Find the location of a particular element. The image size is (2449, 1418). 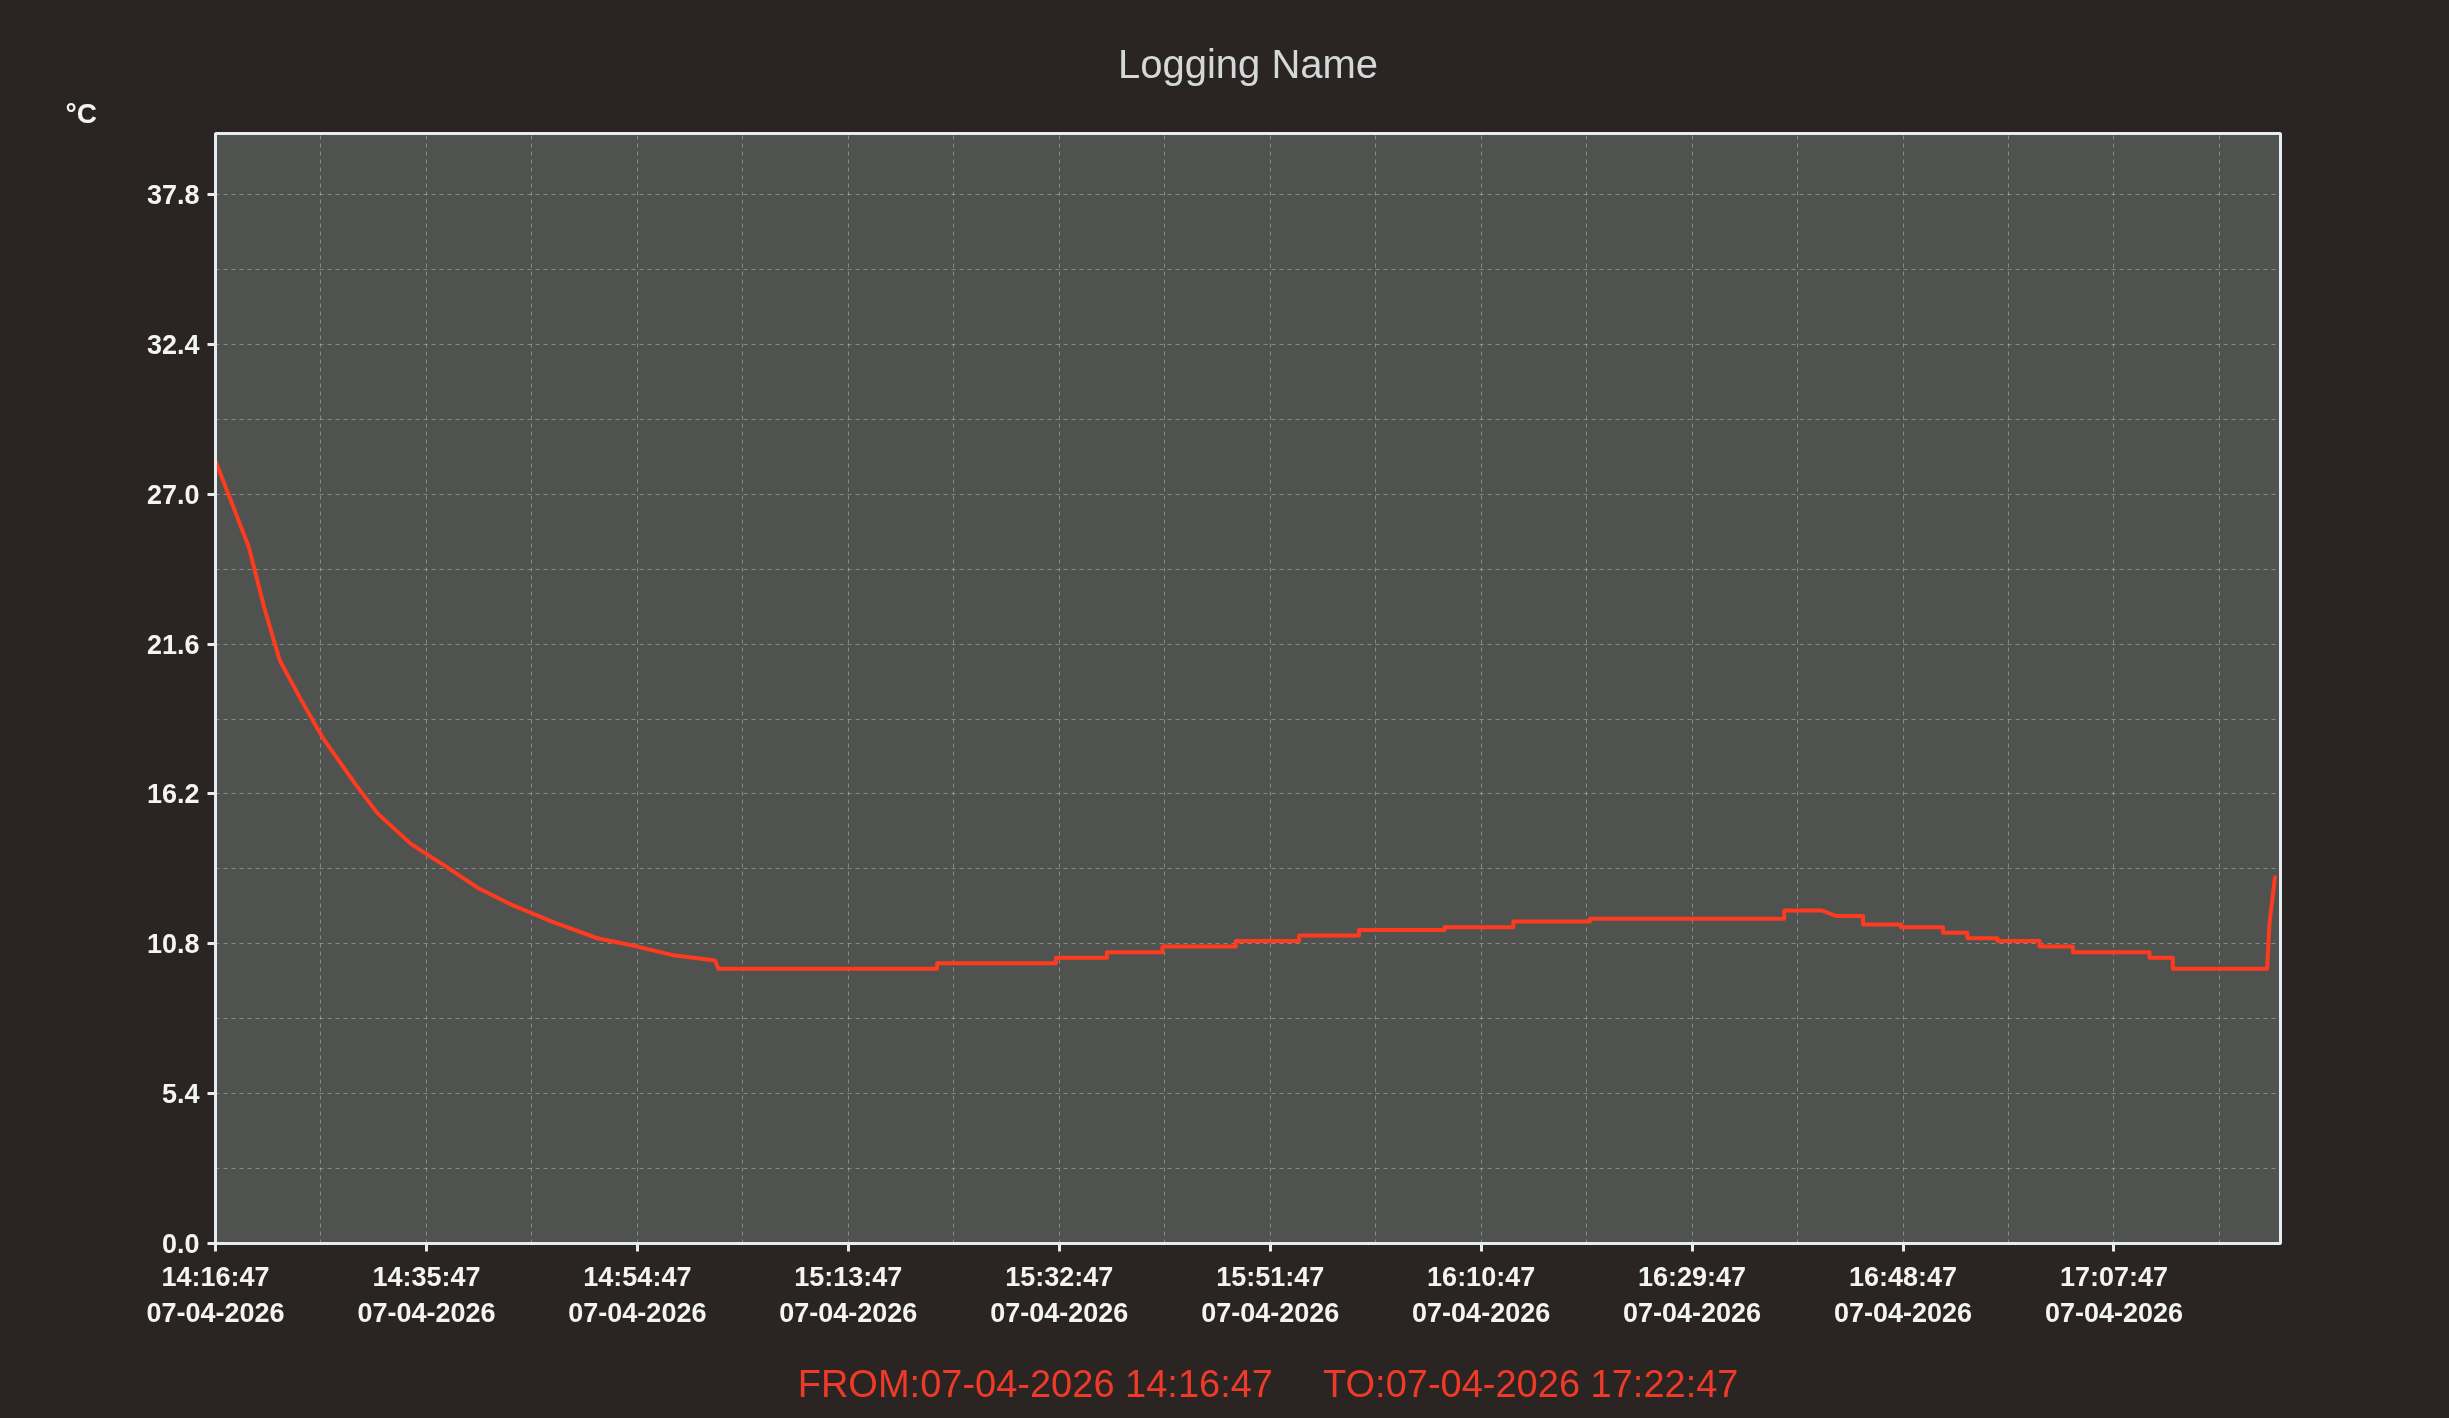

x-tick-label: 14:35:47 07-04-2026 is located at coordinates (426, 1294).